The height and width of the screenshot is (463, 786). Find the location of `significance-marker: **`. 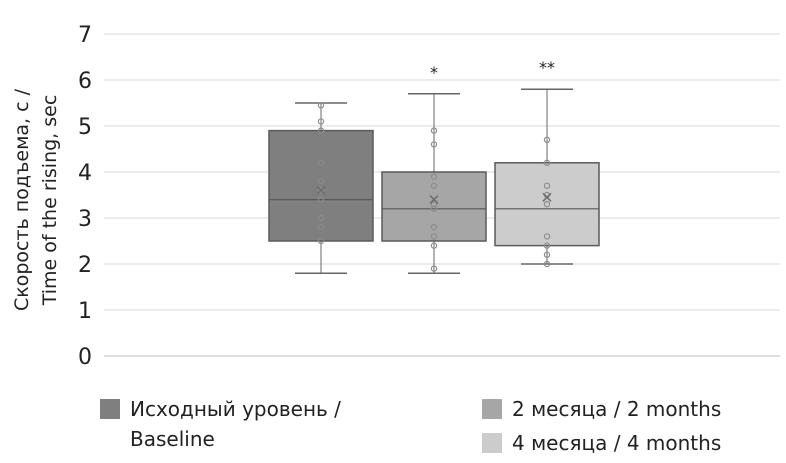

significance-marker: ** is located at coordinates (547, 67).